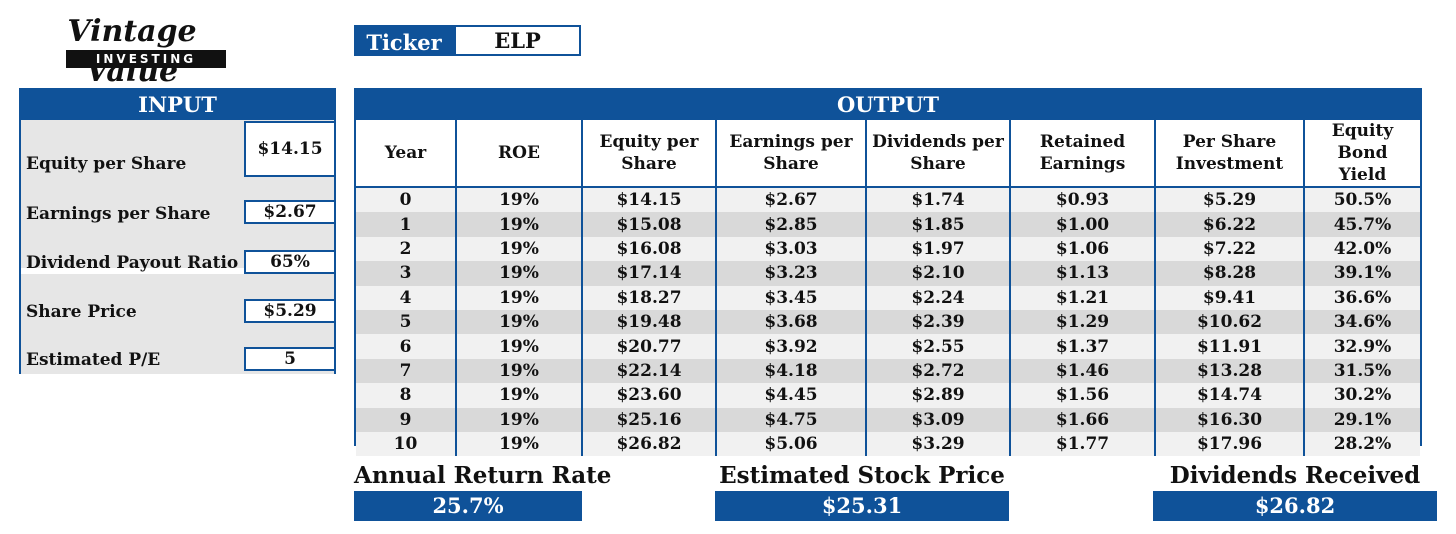 Image resolution: width=1456 pixels, height=534 pixels. I want to click on cell-equity-per-share: $25.16, so click(649, 419).